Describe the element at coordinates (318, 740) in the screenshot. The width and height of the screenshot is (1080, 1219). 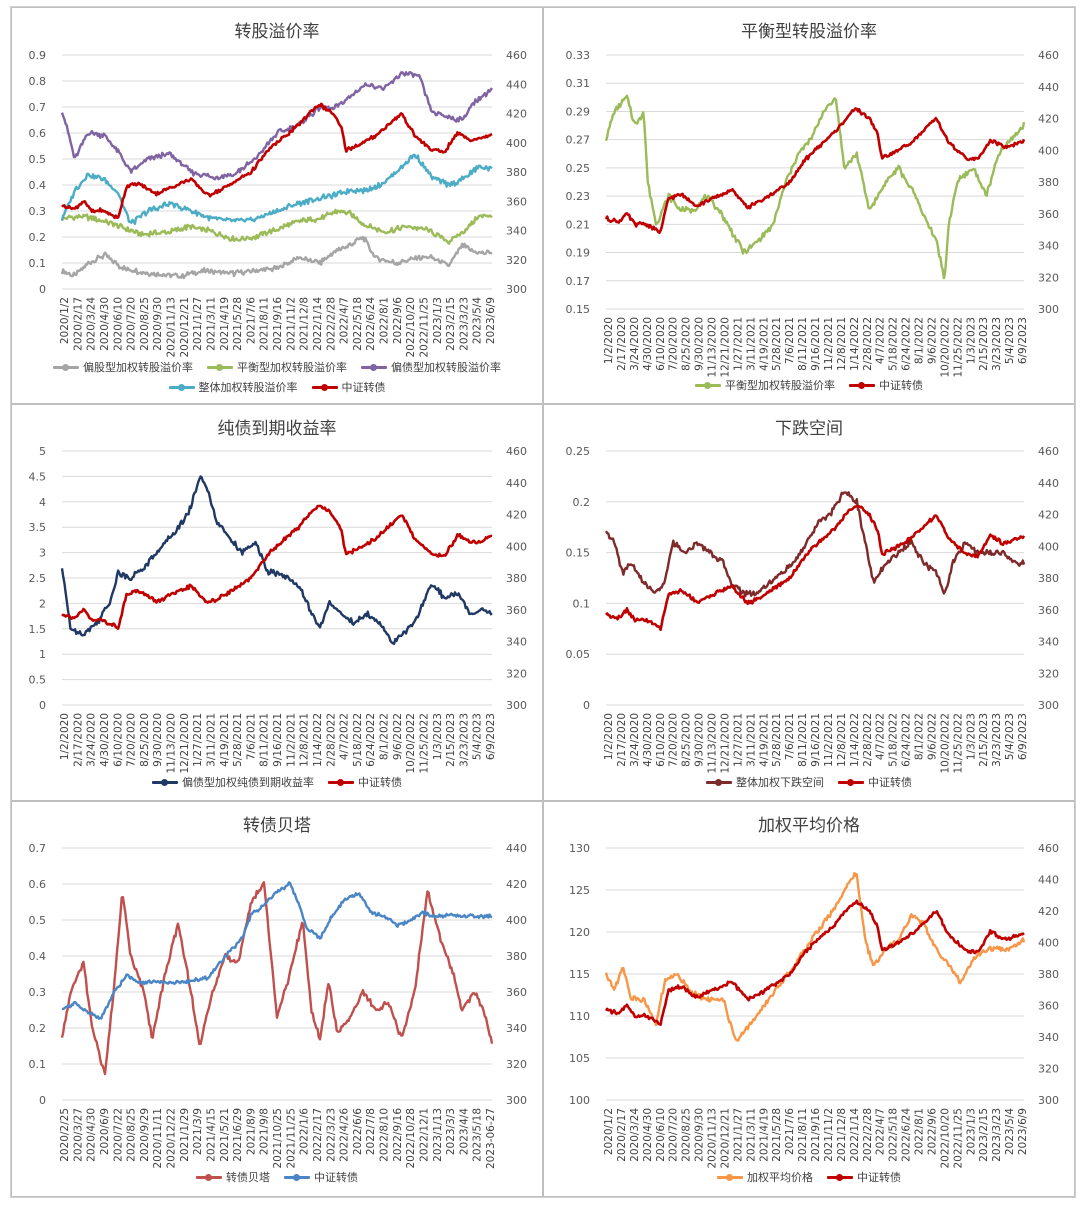
I see `x-tick-label: 1/14/2022` at that location.